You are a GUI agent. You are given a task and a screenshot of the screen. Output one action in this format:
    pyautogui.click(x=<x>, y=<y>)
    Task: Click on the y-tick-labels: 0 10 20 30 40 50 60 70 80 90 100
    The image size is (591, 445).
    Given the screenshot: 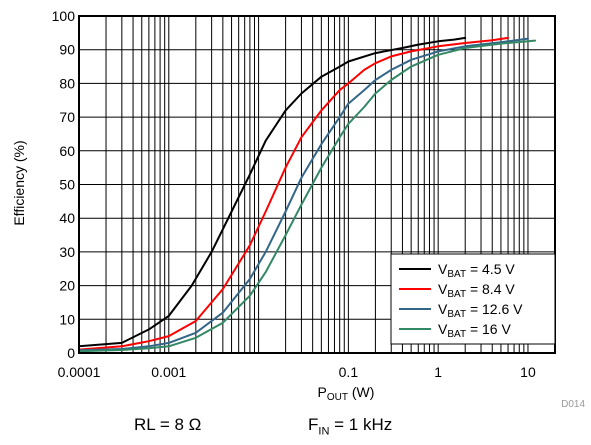 What is the action you would take?
    pyautogui.click(x=64, y=184)
    